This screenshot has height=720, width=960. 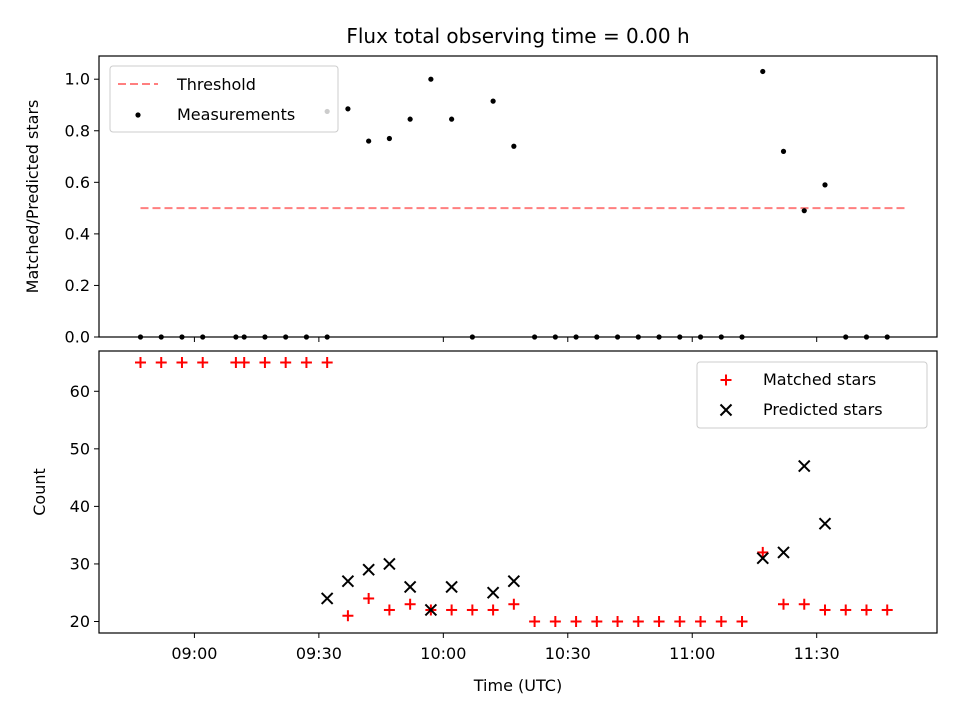 I want to click on top-legend-box, so click(x=224, y=99).